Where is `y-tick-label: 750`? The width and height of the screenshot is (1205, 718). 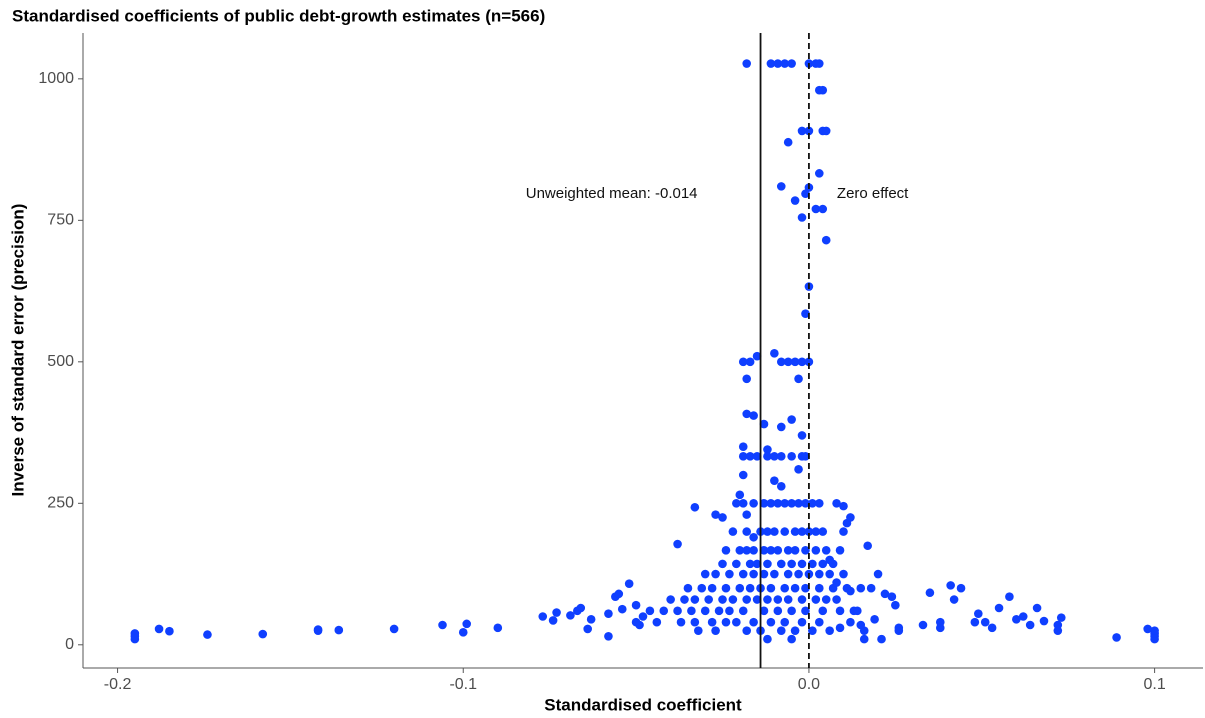
y-tick-label: 750 is located at coordinates (60, 220).